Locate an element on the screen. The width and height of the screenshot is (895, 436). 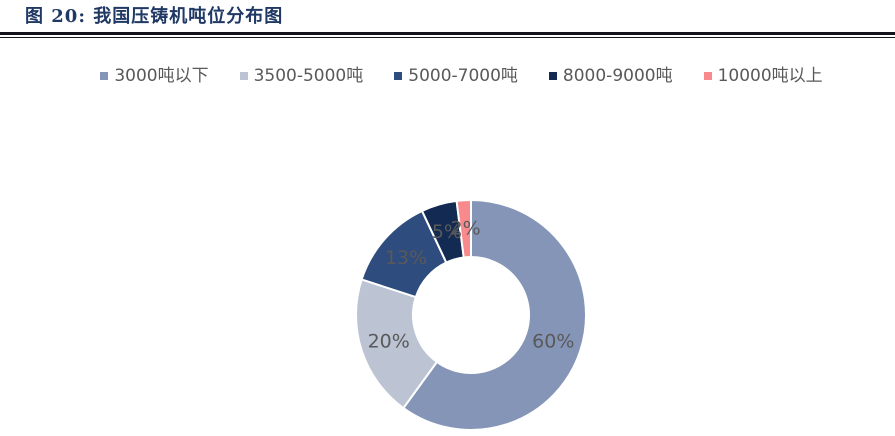
legend-item-8000-9000: 8000-9000吨 is located at coordinates (610, 76).